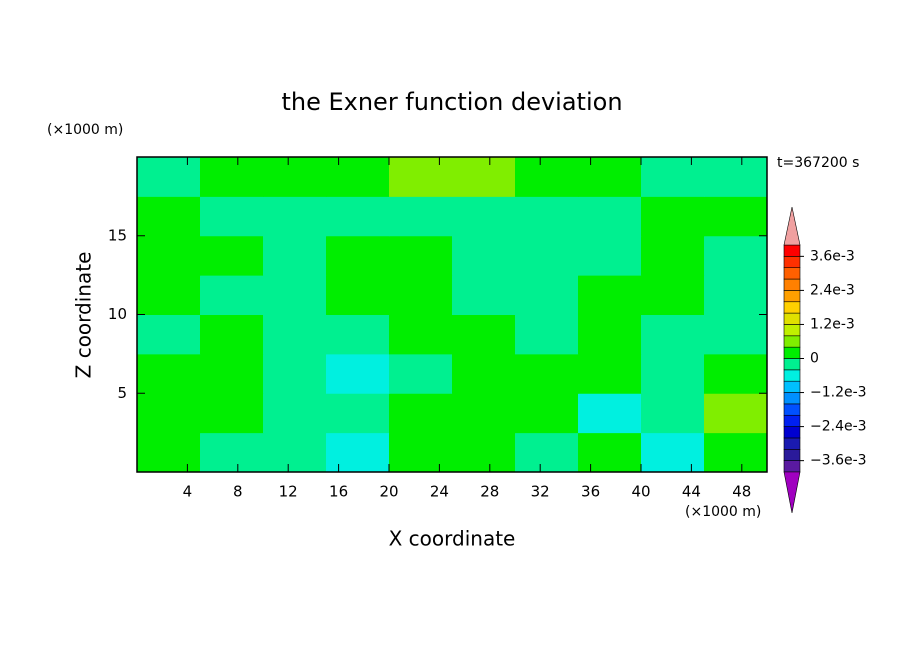  Describe the element at coordinates (814, 359) in the screenshot. I see `colorbar-tick-label: 0` at that location.